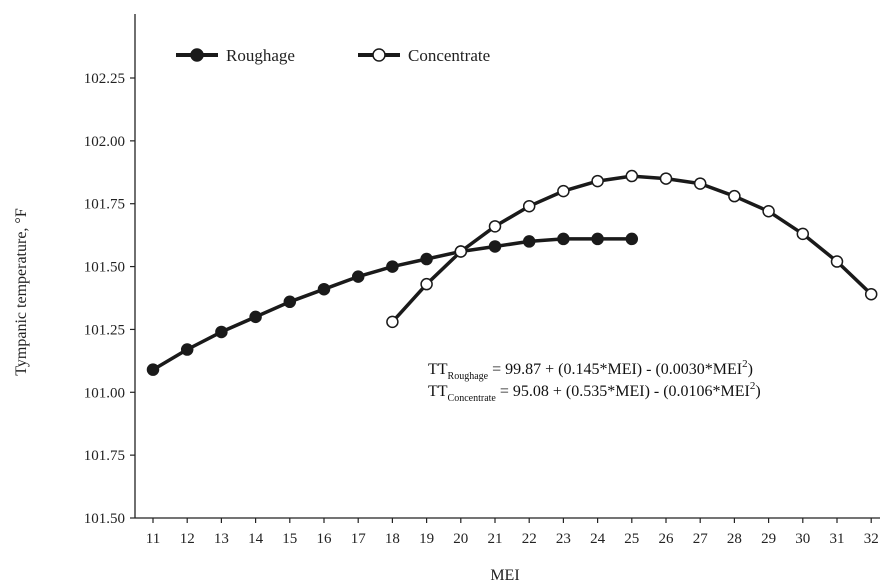 The width and height of the screenshot is (889, 584). What do you see at coordinates (104, 142) in the screenshot?
I see `y-tick-label: 102.00` at bounding box center [104, 142].